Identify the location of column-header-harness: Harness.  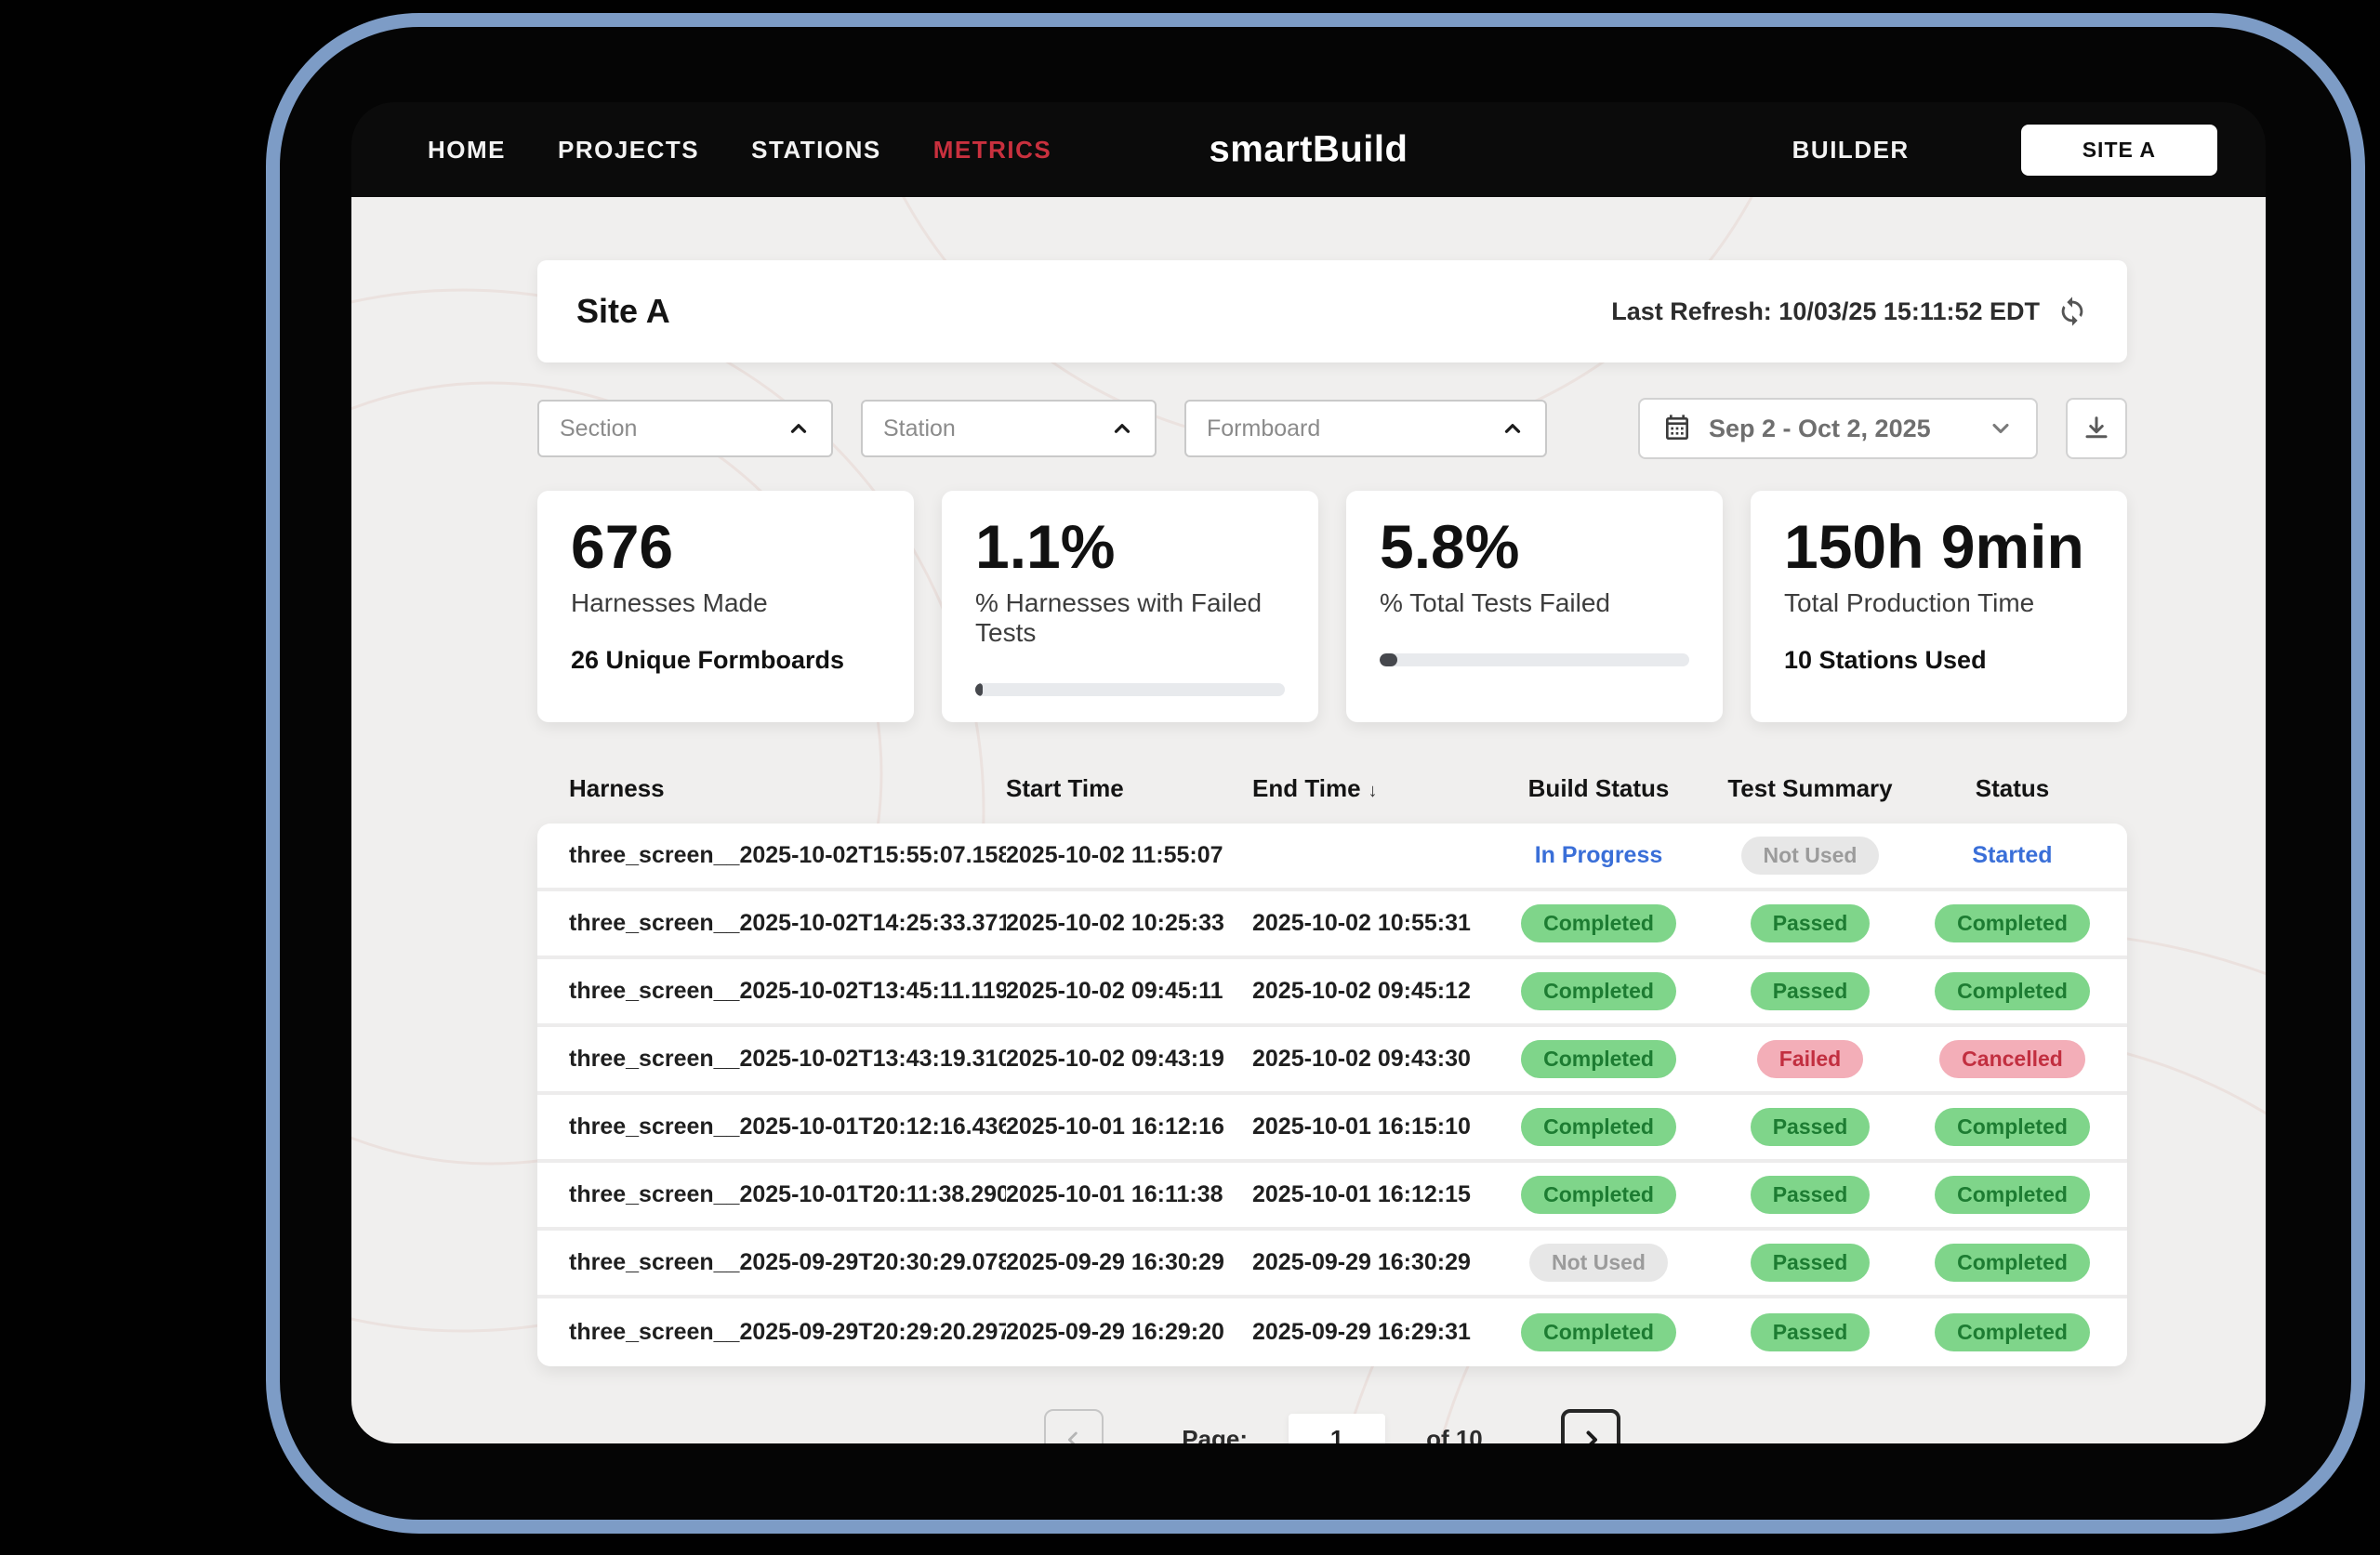
(617, 787).